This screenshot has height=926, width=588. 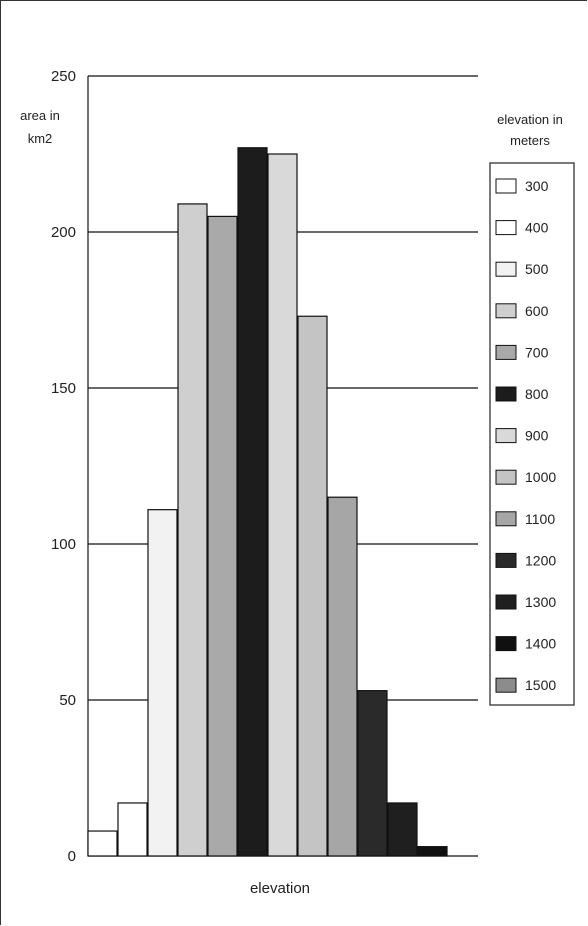 I want to click on legend-label-300: 300, so click(x=537, y=186).